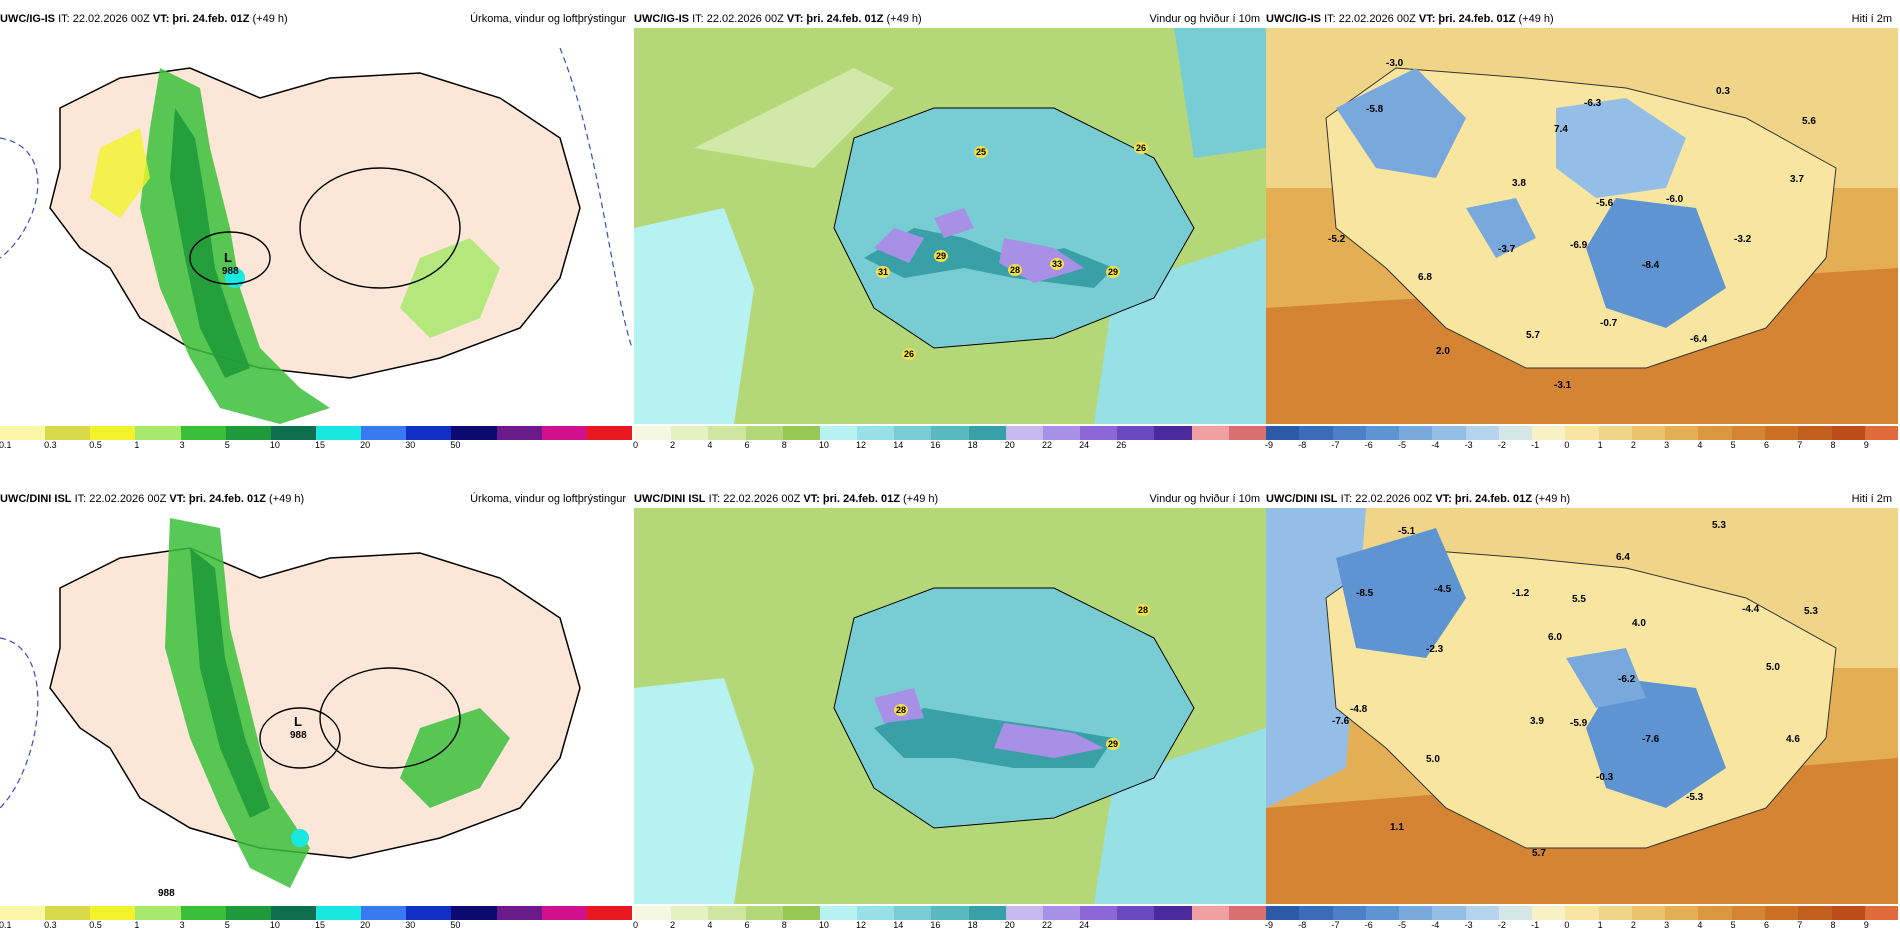 Image resolution: width=1900 pixels, height=950 pixels. What do you see at coordinates (1302, 499) in the screenshot?
I see `model-name: UWC/DINI ISL` at bounding box center [1302, 499].